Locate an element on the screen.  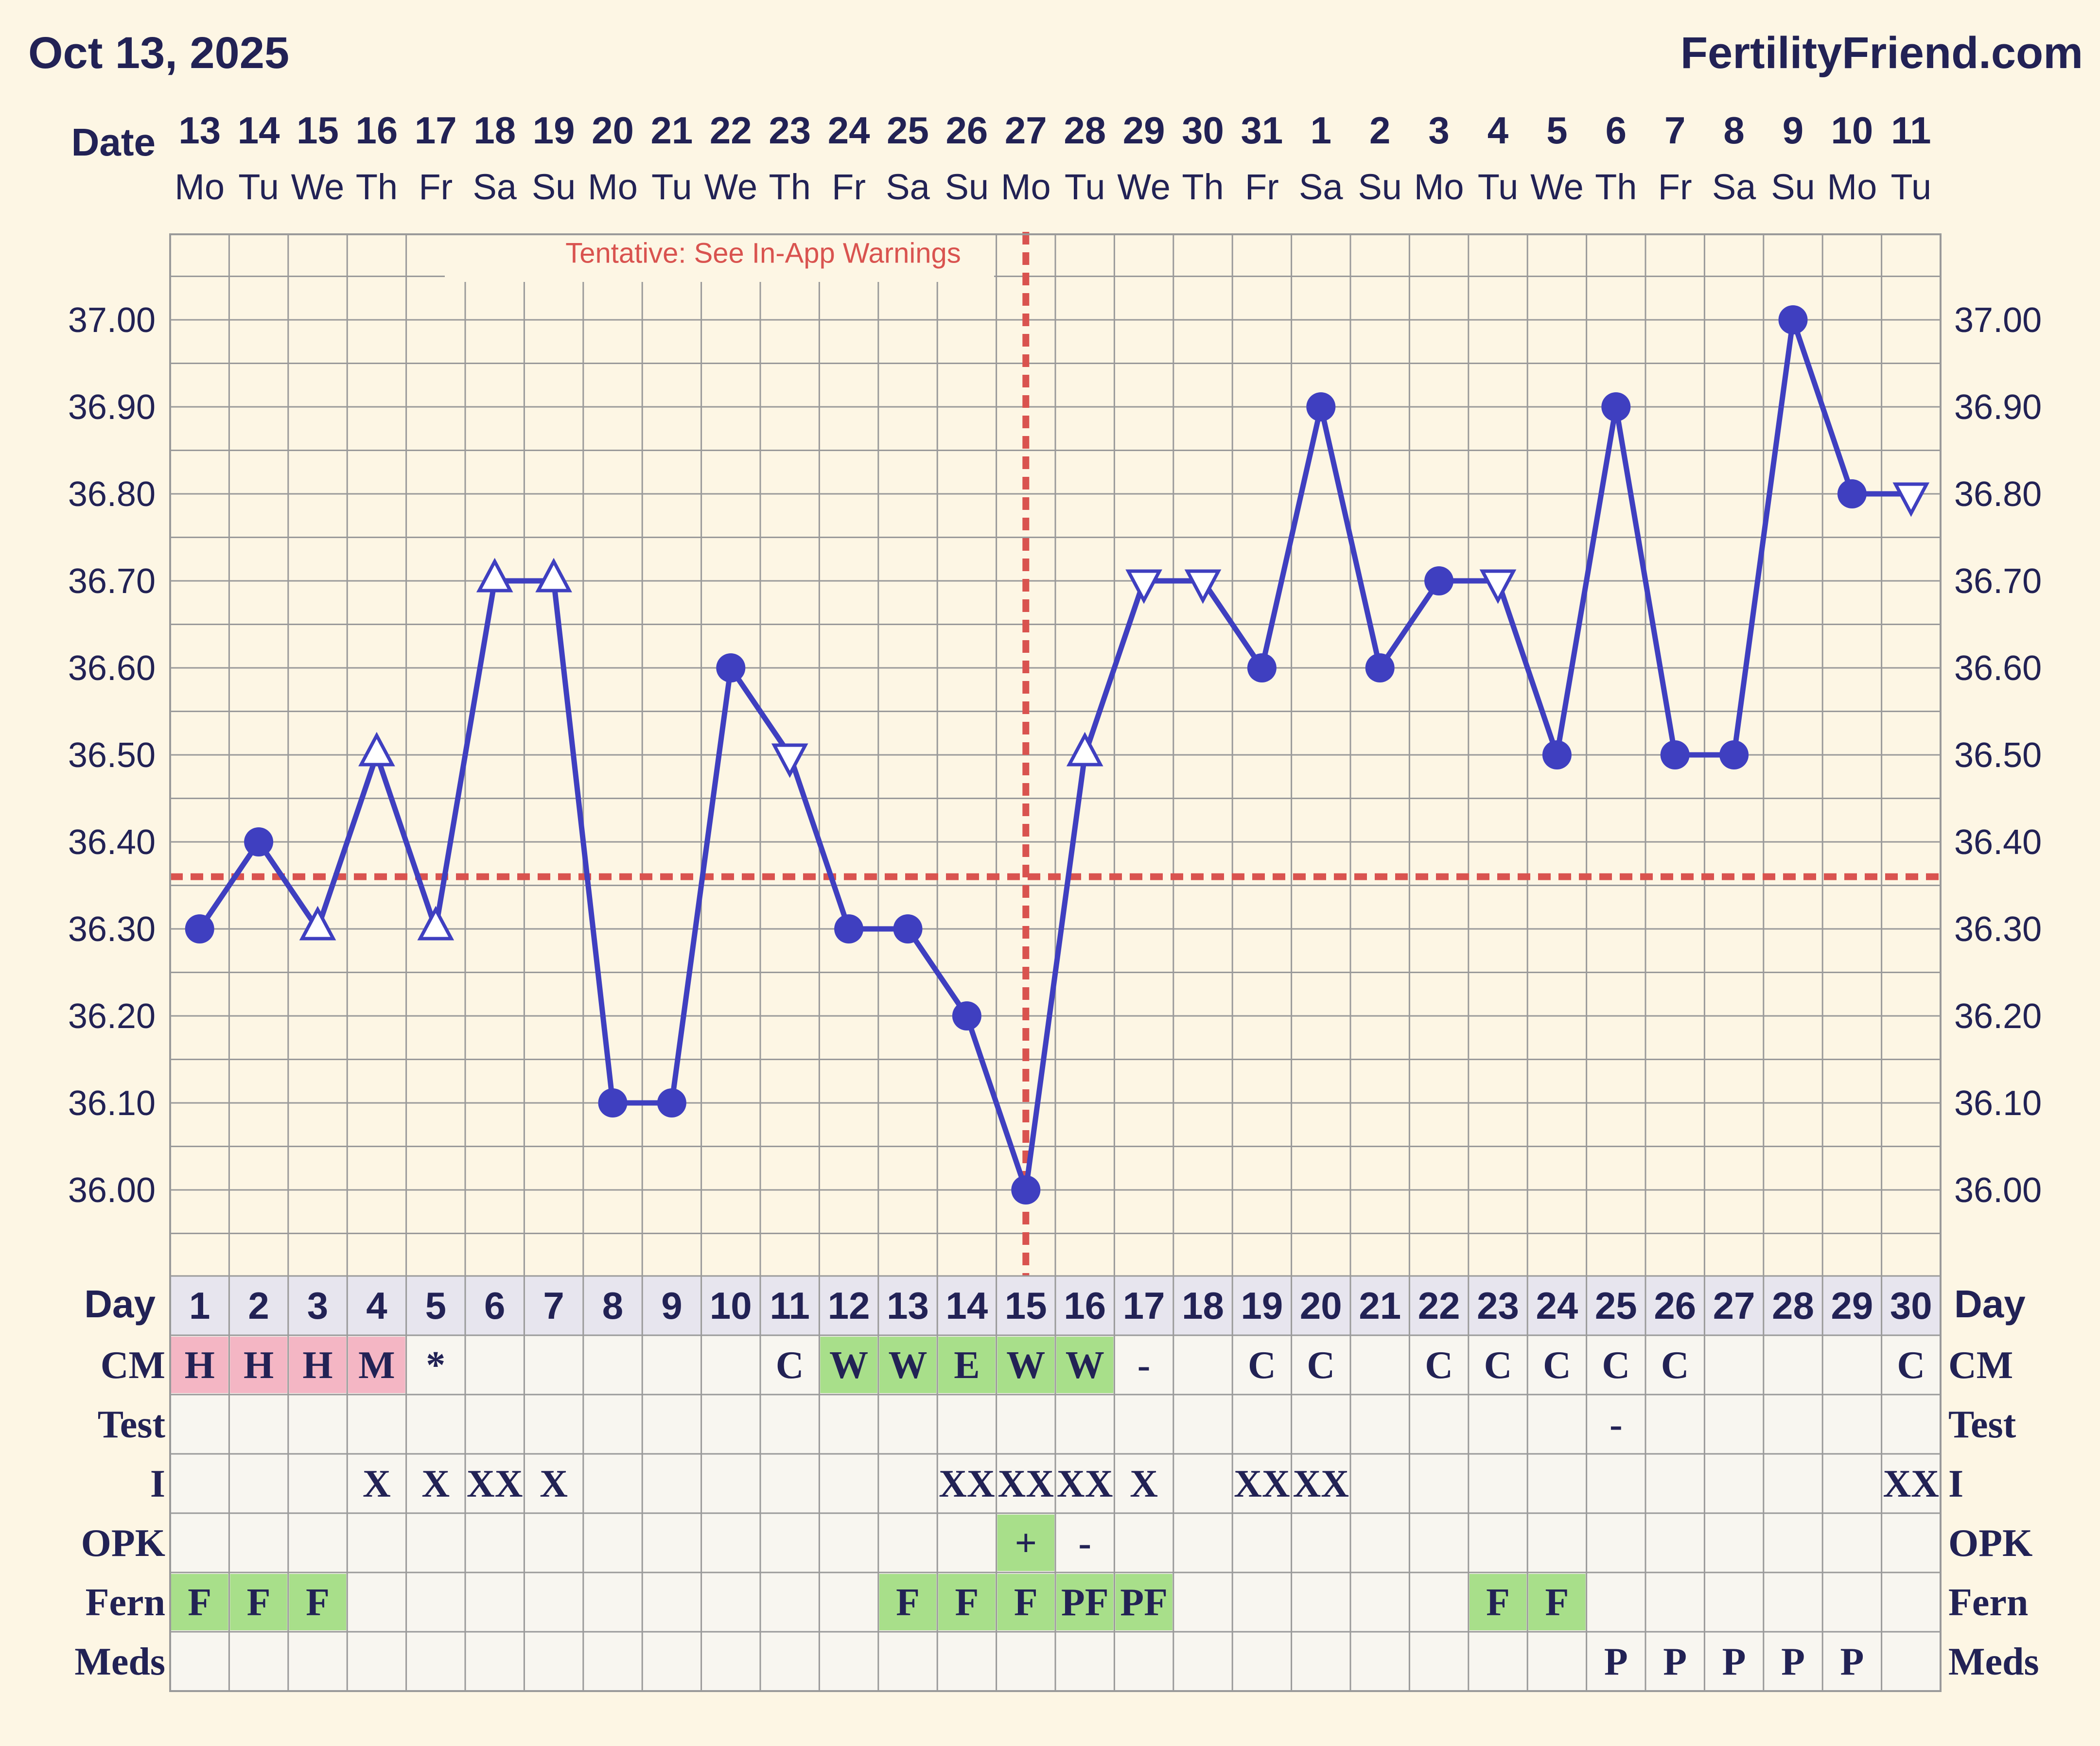
y-tick-left: 36.20 is located at coordinates (112, 1016).